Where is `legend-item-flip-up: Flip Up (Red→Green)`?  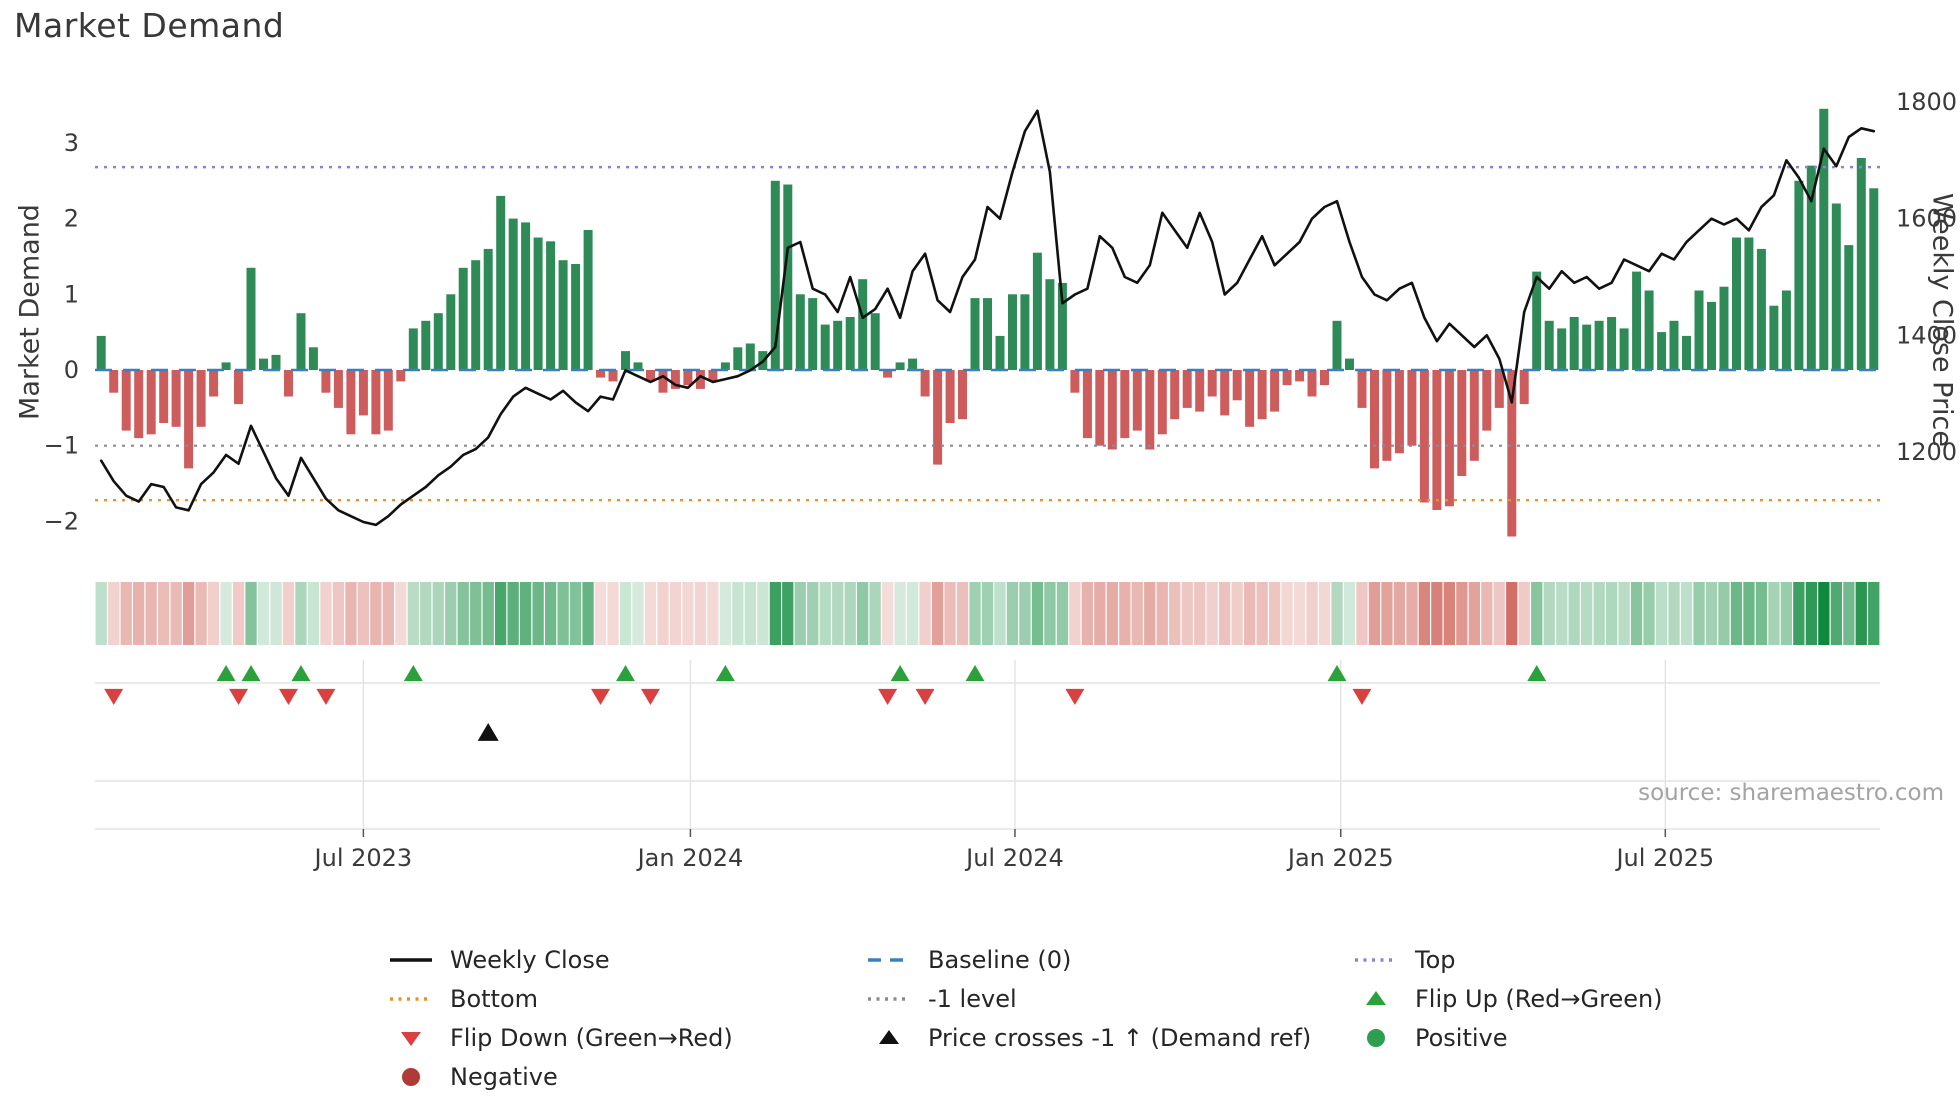 legend-item-flip-up: Flip Up (Red→Green) is located at coordinates (1508, 998).